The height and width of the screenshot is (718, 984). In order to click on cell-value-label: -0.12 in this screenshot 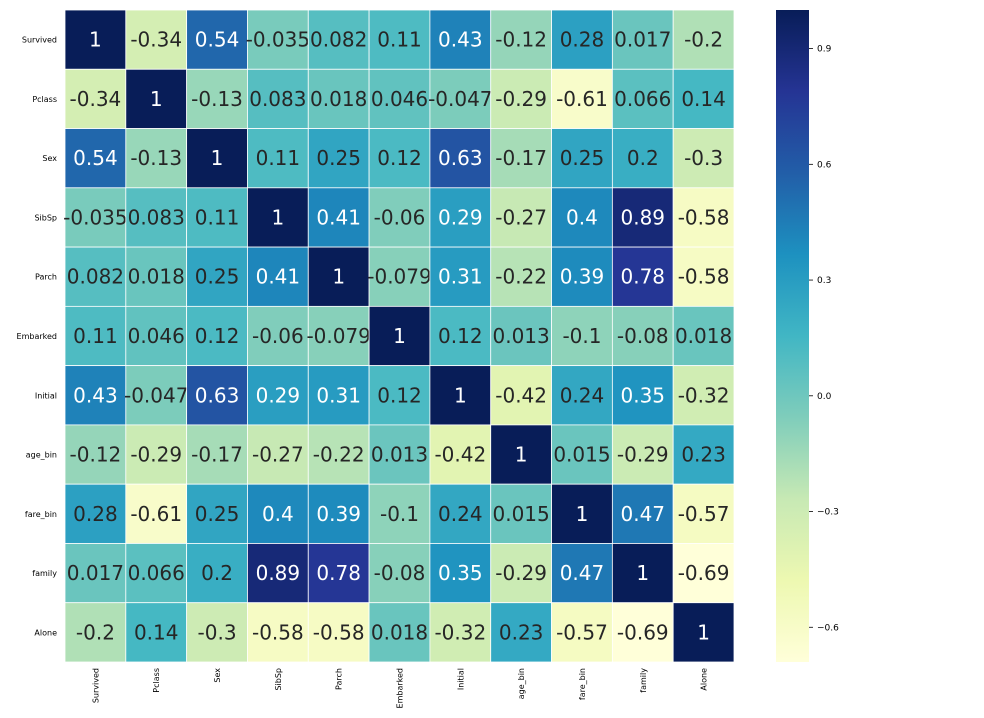, I will do `click(521, 40)`.